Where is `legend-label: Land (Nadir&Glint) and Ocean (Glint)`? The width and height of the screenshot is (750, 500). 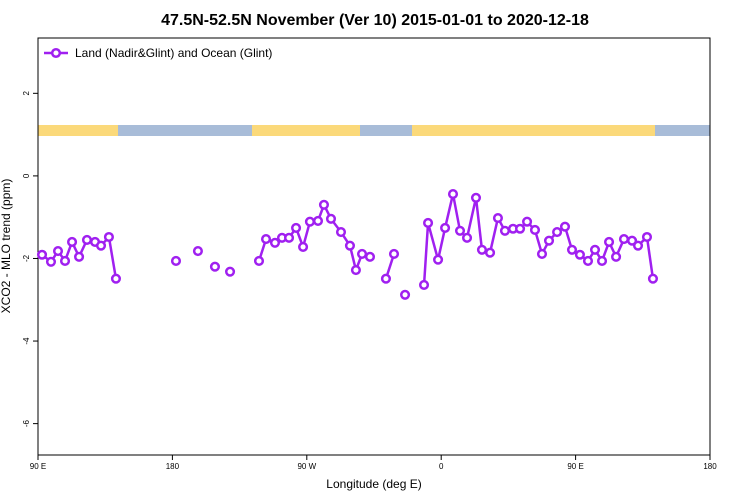
legend-label: Land (Nadir&Glint) and Ocean (Glint) is located at coordinates (173, 53).